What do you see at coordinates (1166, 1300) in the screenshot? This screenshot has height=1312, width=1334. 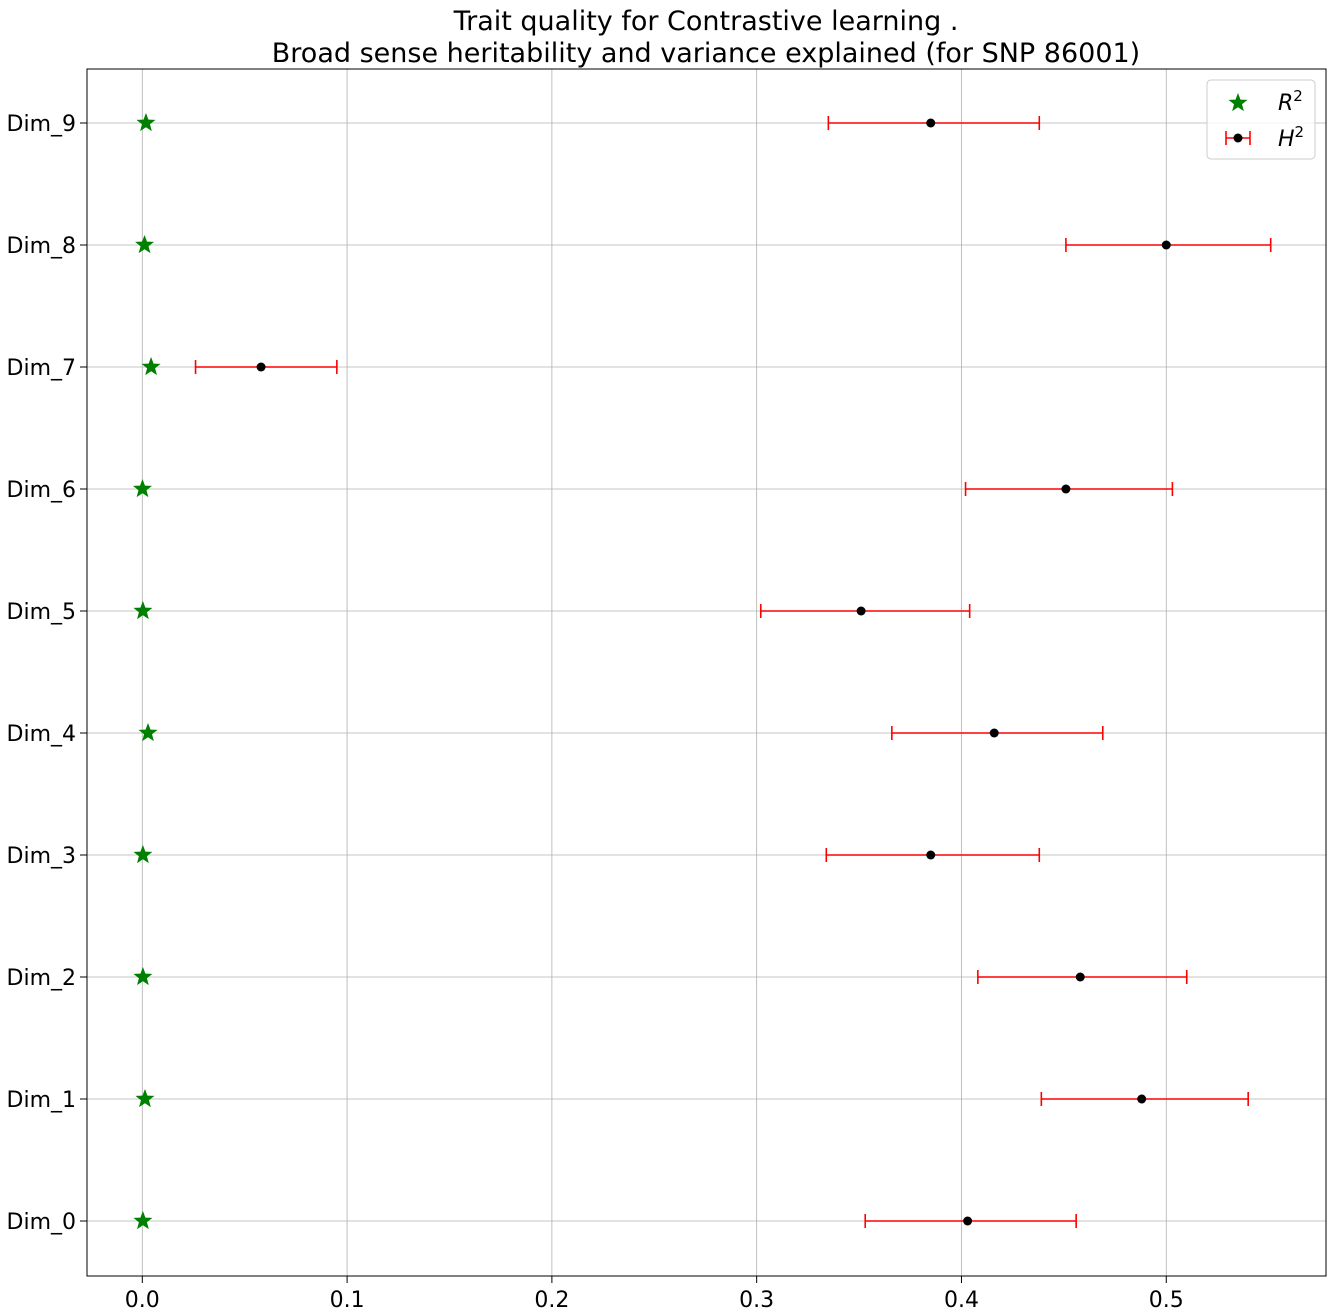 I see `x-tick-label: 0.5` at bounding box center [1166, 1300].